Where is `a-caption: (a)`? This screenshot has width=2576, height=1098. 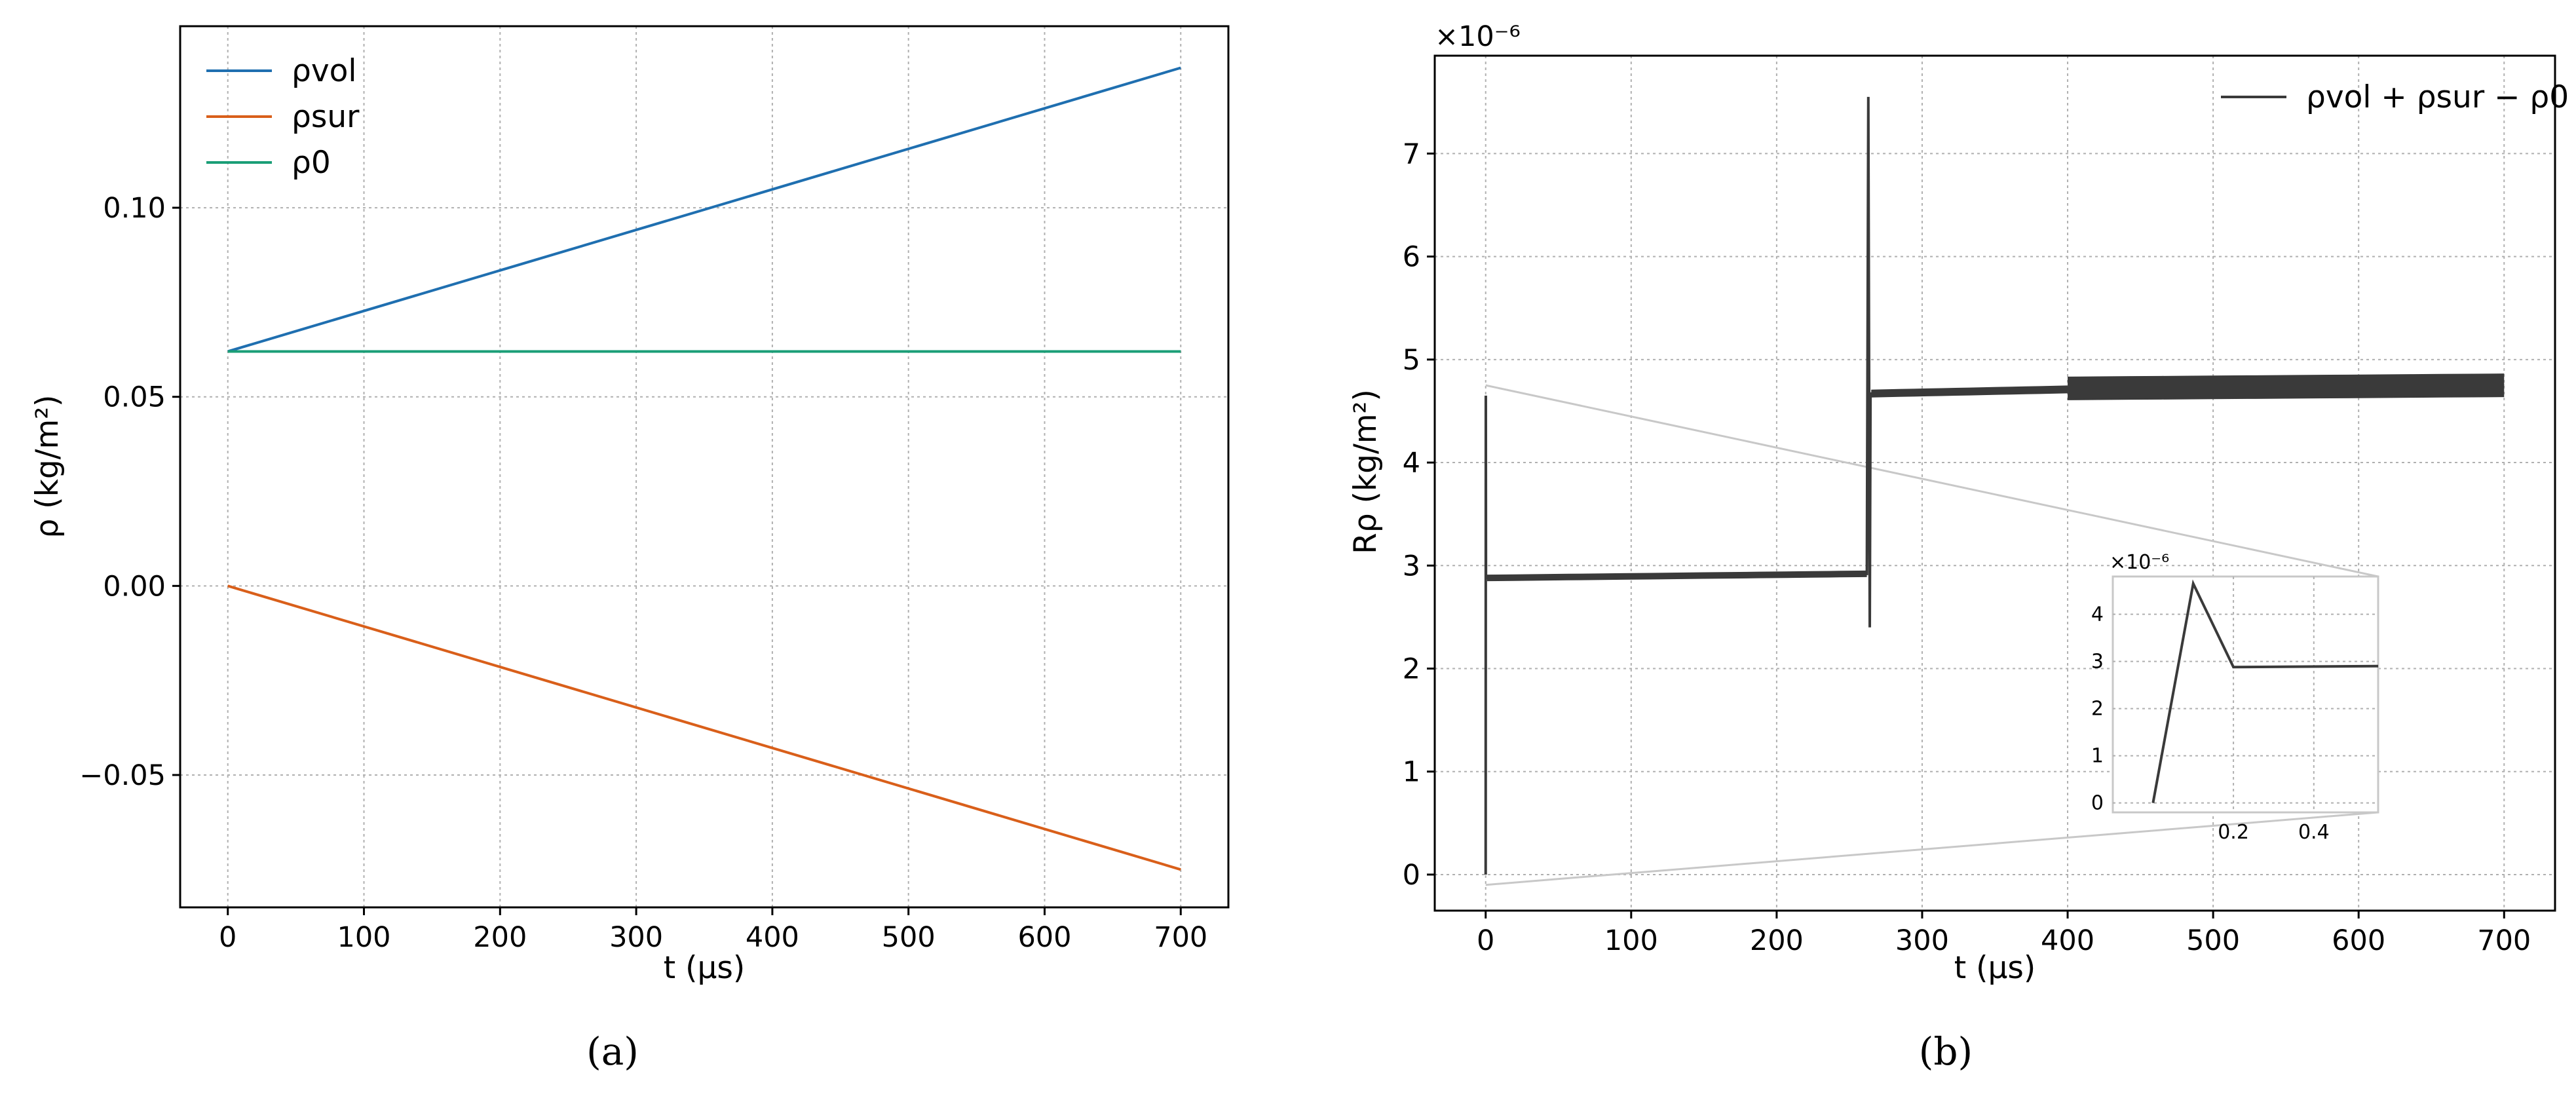 a-caption: (a) is located at coordinates (612, 1051).